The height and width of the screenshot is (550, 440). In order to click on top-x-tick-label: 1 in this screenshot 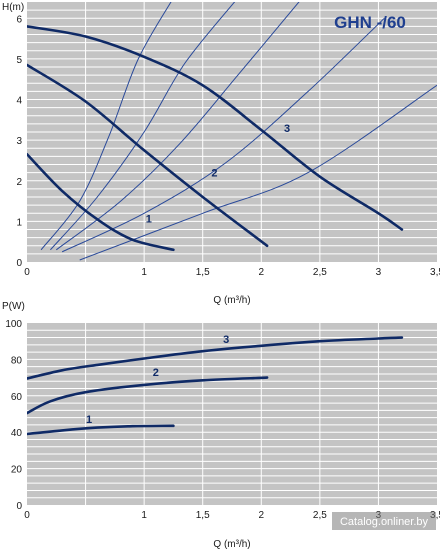, I will do `click(144, 272)`.